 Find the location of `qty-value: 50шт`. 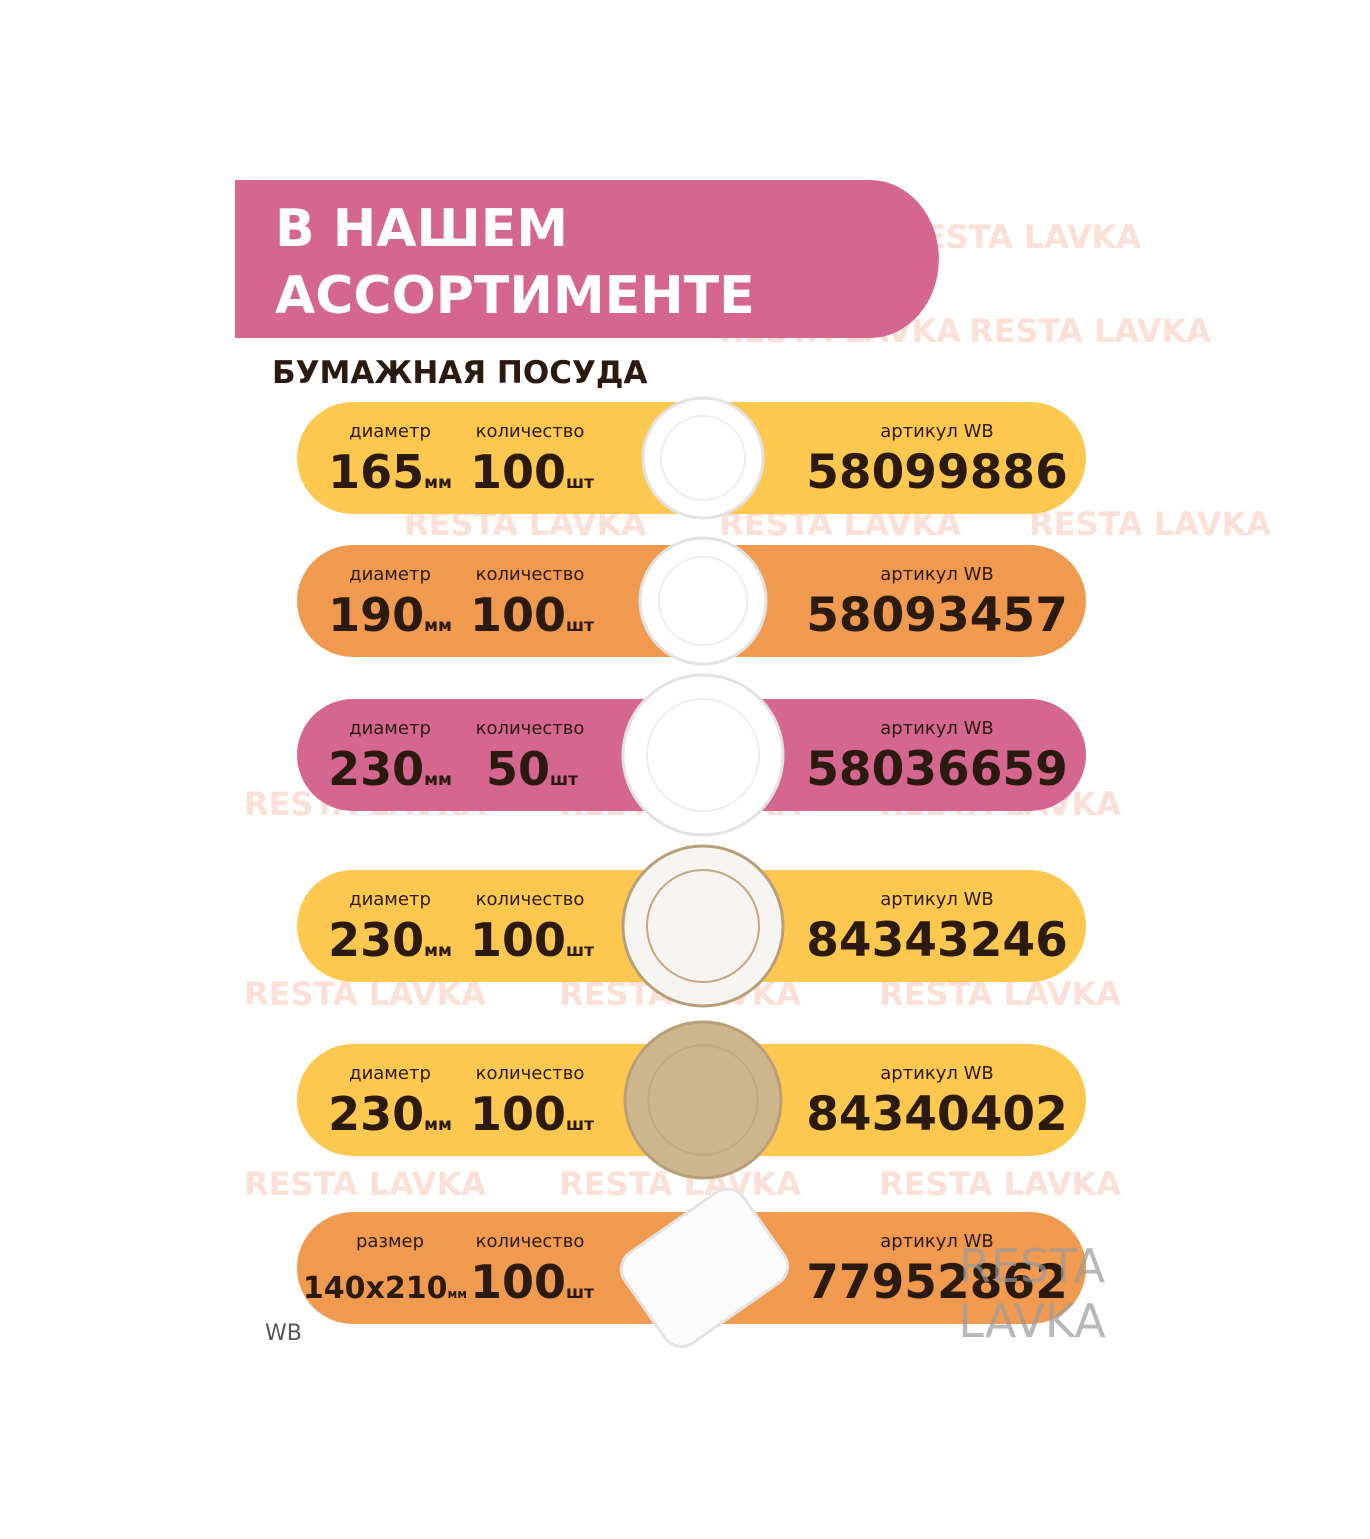

qty-value: 50шт is located at coordinates (532, 769).